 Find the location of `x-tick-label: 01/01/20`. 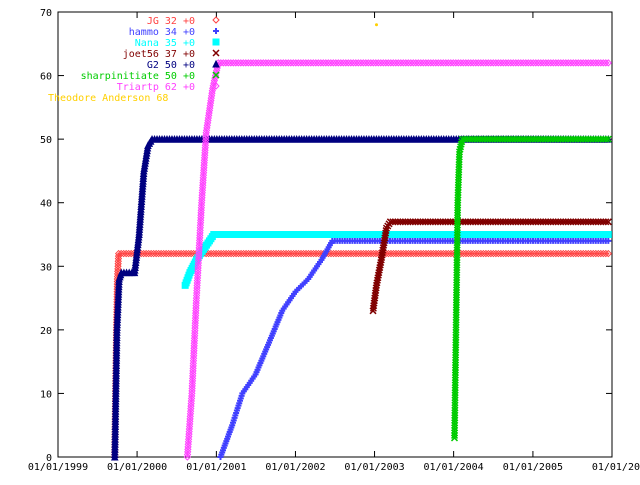

x-tick-label: 01/01/20 is located at coordinates (616, 467).